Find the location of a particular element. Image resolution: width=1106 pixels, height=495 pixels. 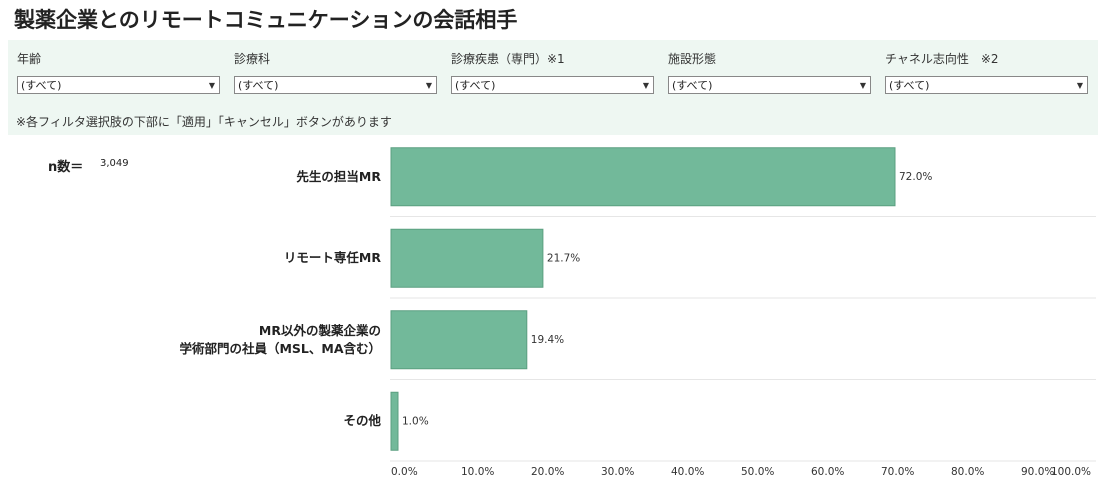

filter-label: 年齢 is located at coordinates (29, 59).